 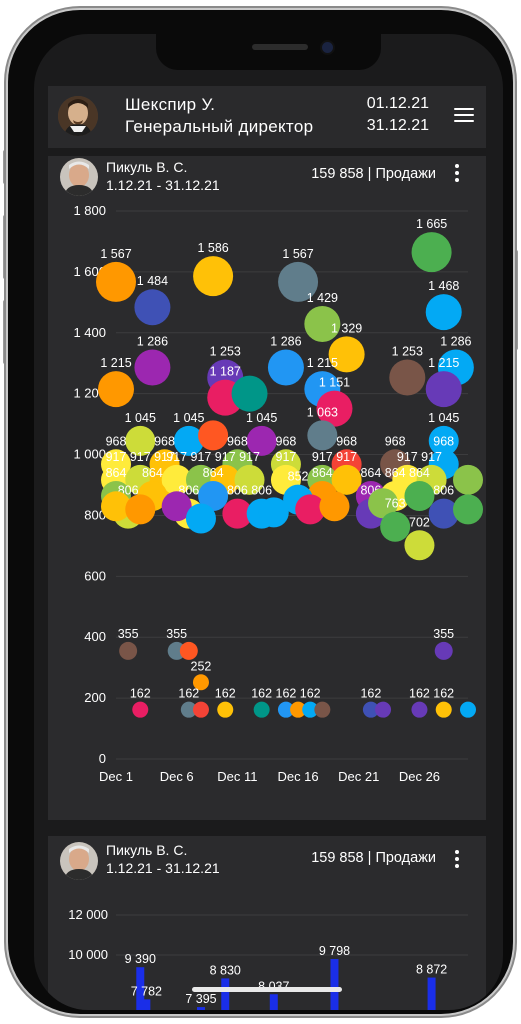 What do you see at coordinates (515, 300) in the screenshot?
I see `power-button` at bounding box center [515, 300].